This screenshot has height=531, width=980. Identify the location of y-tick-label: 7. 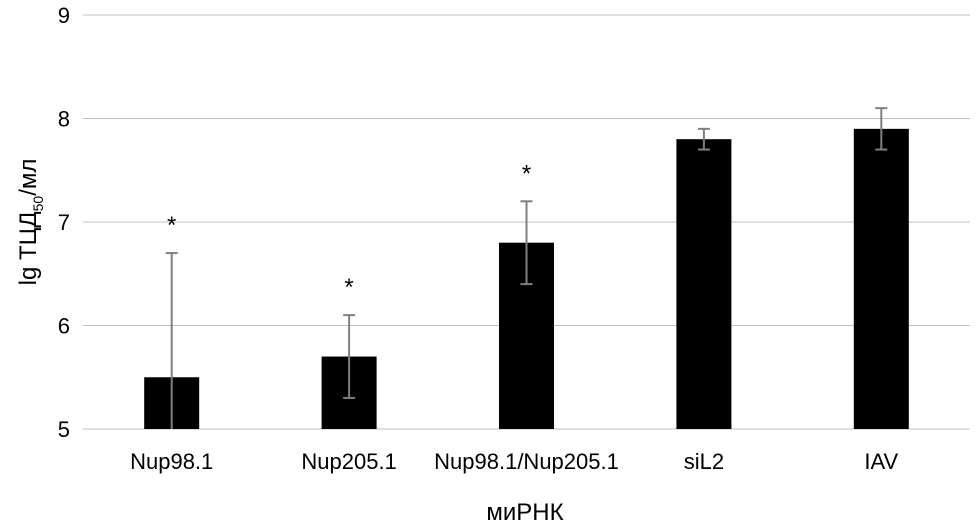
(64, 222).